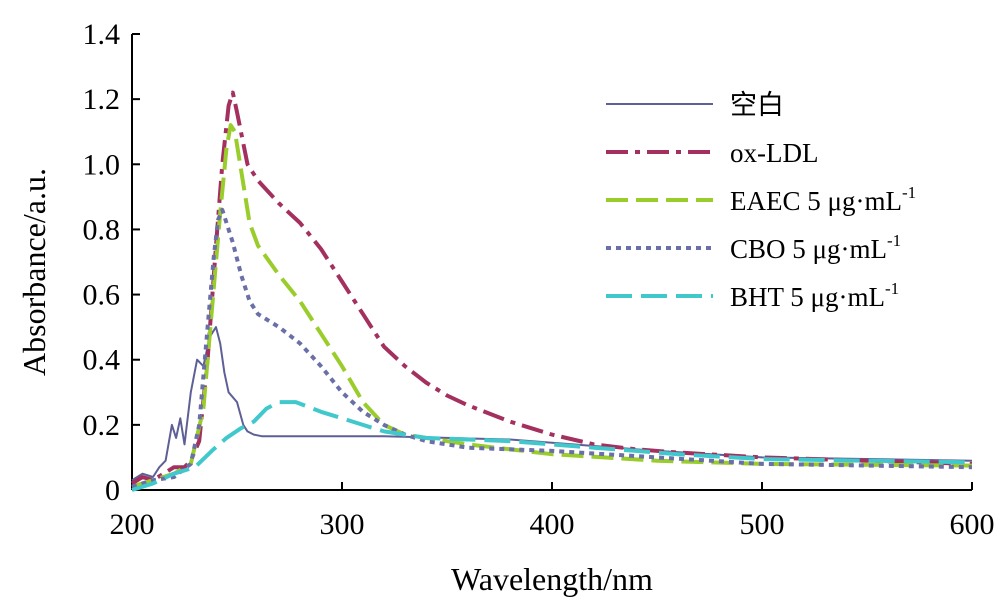  Describe the element at coordinates (111, 262) in the screenshot. I see `y-axis-ticks: 0 0.2 0.4 0.6 0.8 1.0 1.2 1.4` at that location.